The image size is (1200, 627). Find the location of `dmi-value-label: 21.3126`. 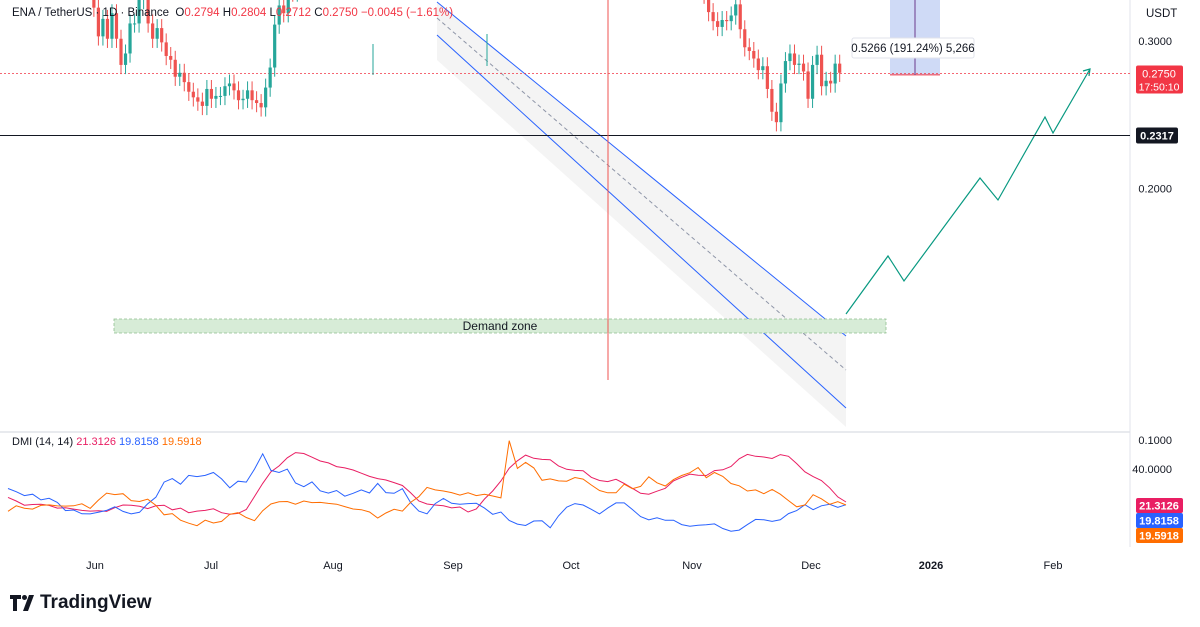

dmi-value-label: 21.3126 is located at coordinates (1159, 507).